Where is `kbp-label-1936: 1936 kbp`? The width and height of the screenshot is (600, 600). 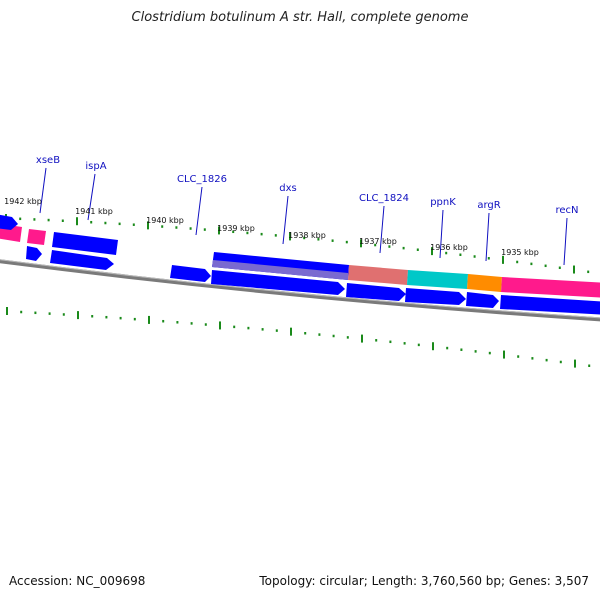
kbp-label-1936: 1936 kbp is located at coordinates (449, 247).